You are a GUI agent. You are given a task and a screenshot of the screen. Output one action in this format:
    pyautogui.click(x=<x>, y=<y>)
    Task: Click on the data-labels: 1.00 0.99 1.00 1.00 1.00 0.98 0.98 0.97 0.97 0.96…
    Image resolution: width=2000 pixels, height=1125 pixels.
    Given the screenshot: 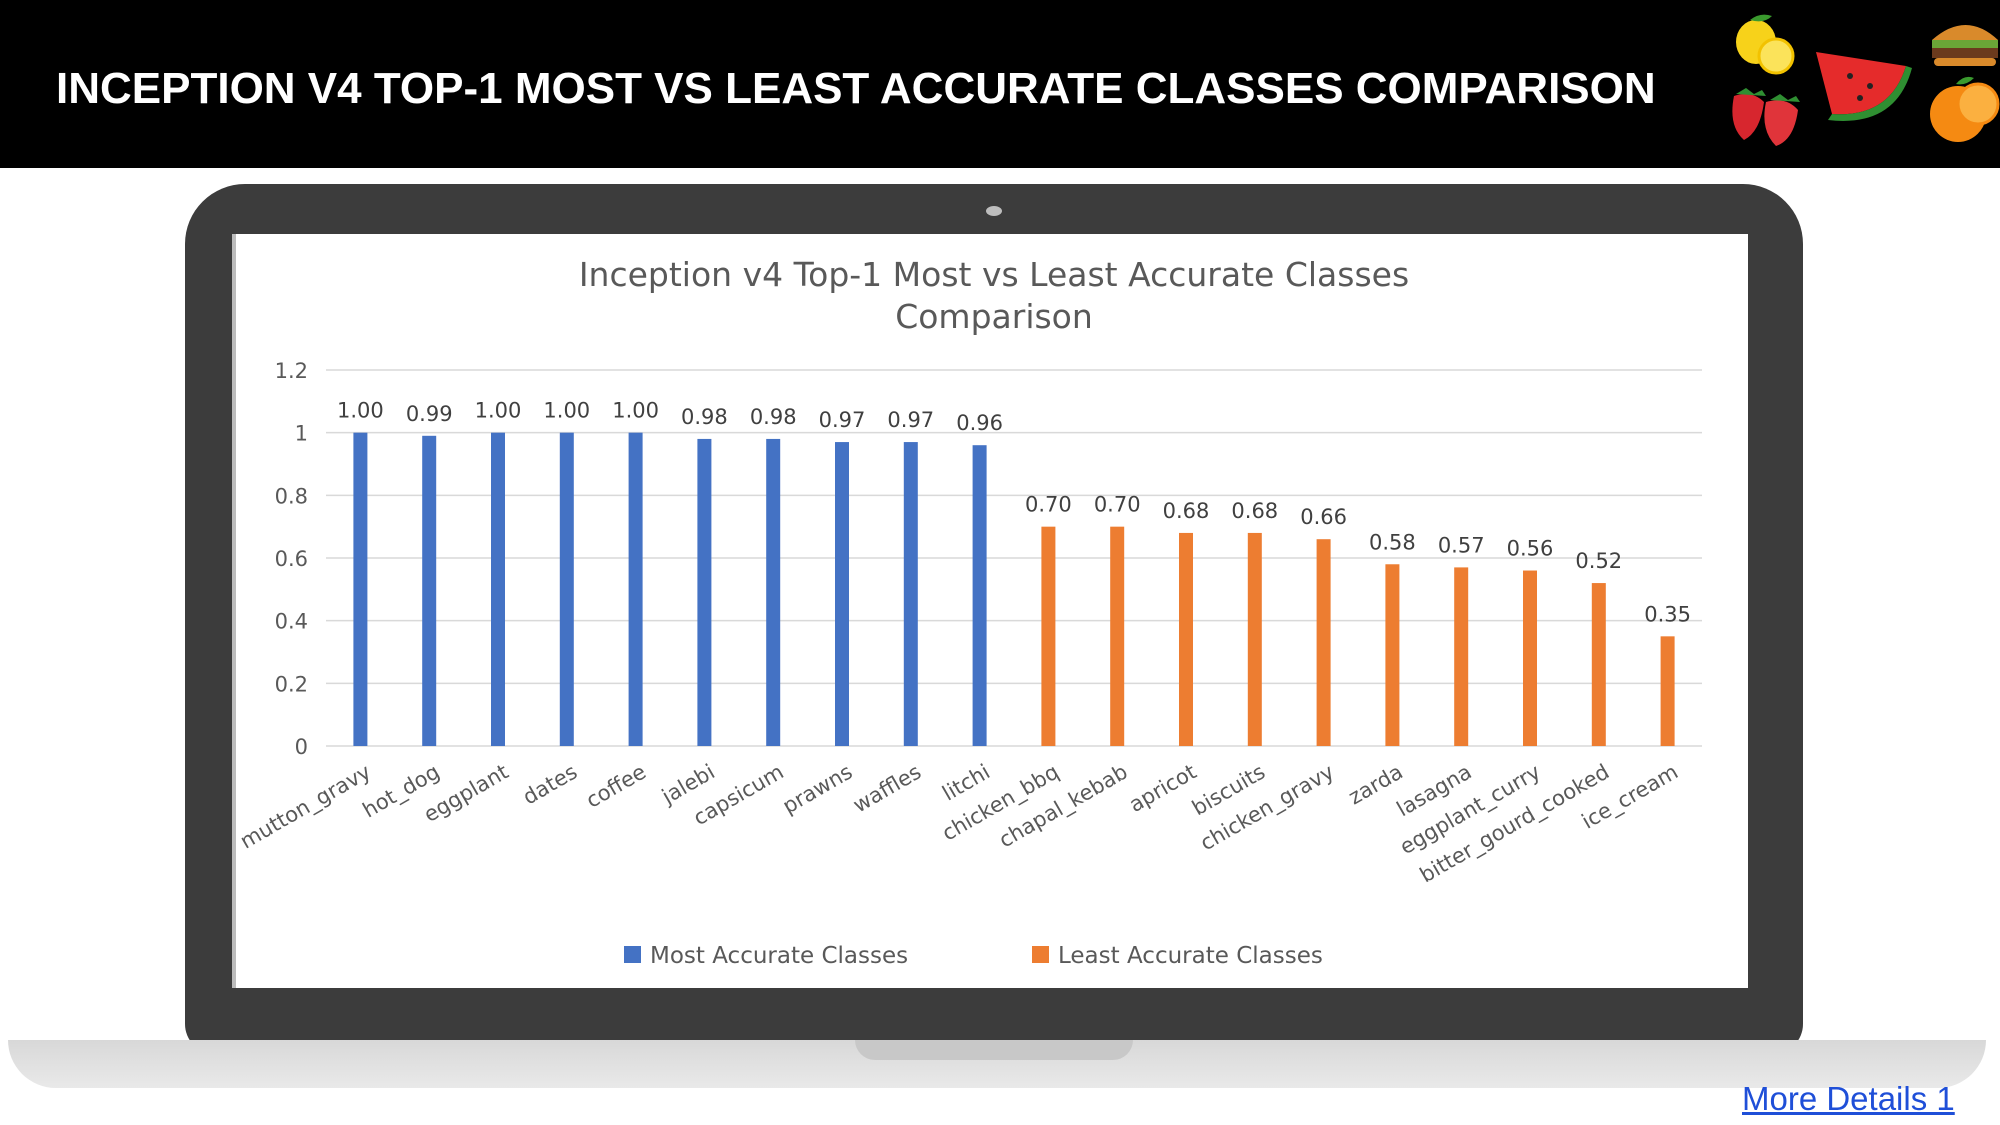 What is the action you would take?
    pyautogui.click(x=1014, y=513)
    